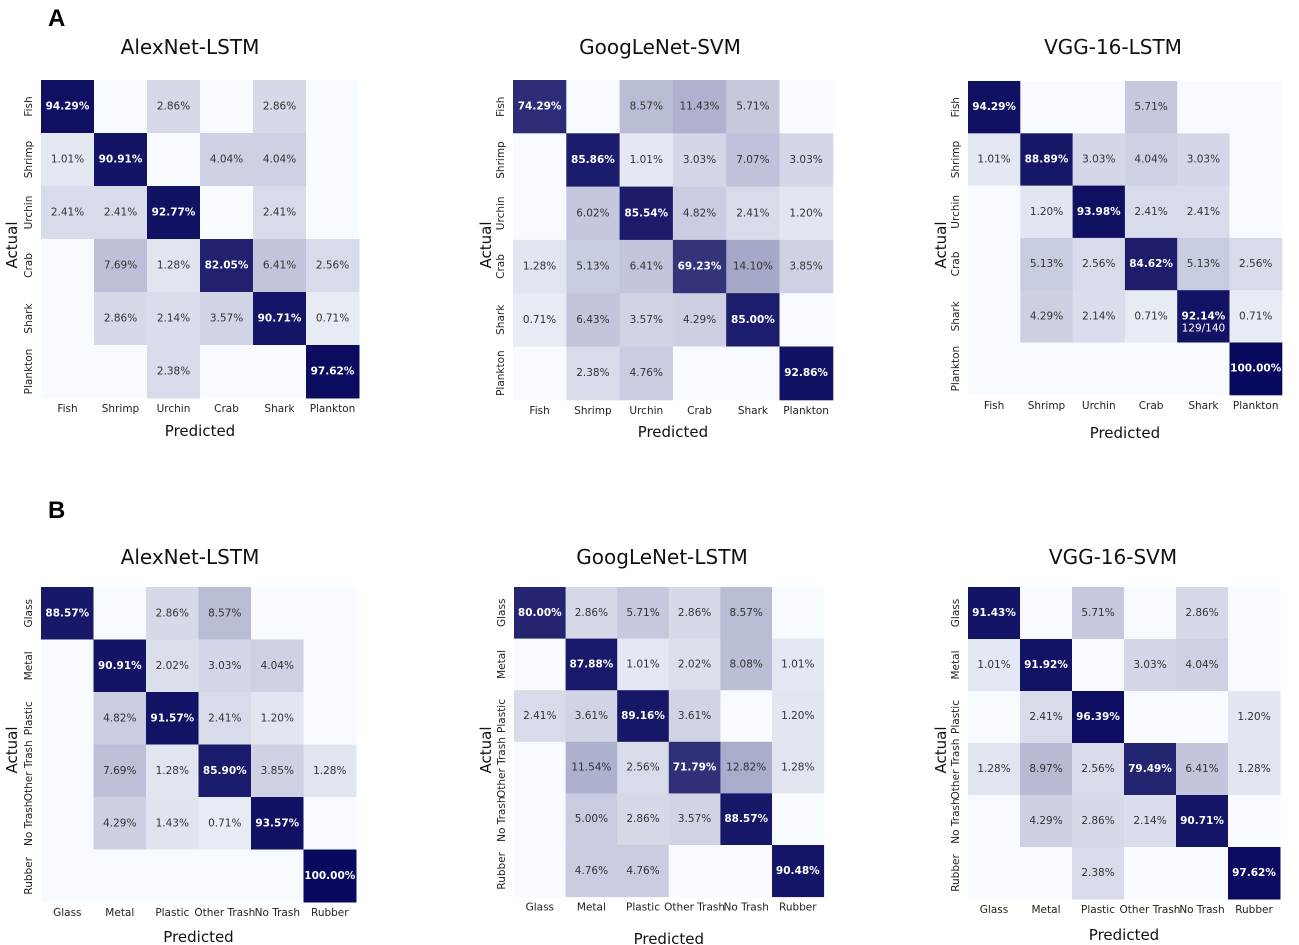 This screenshot has height=945, width=1299. What do you see at coordinates (753, 411) in the screenshot?
I see `x-tick-label: Shark` at bounding box center [753, 411].